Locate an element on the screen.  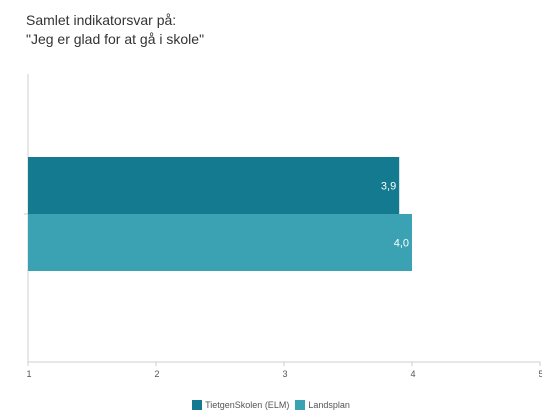
x-tick-label: 1 is located at coordinates (28, 374).